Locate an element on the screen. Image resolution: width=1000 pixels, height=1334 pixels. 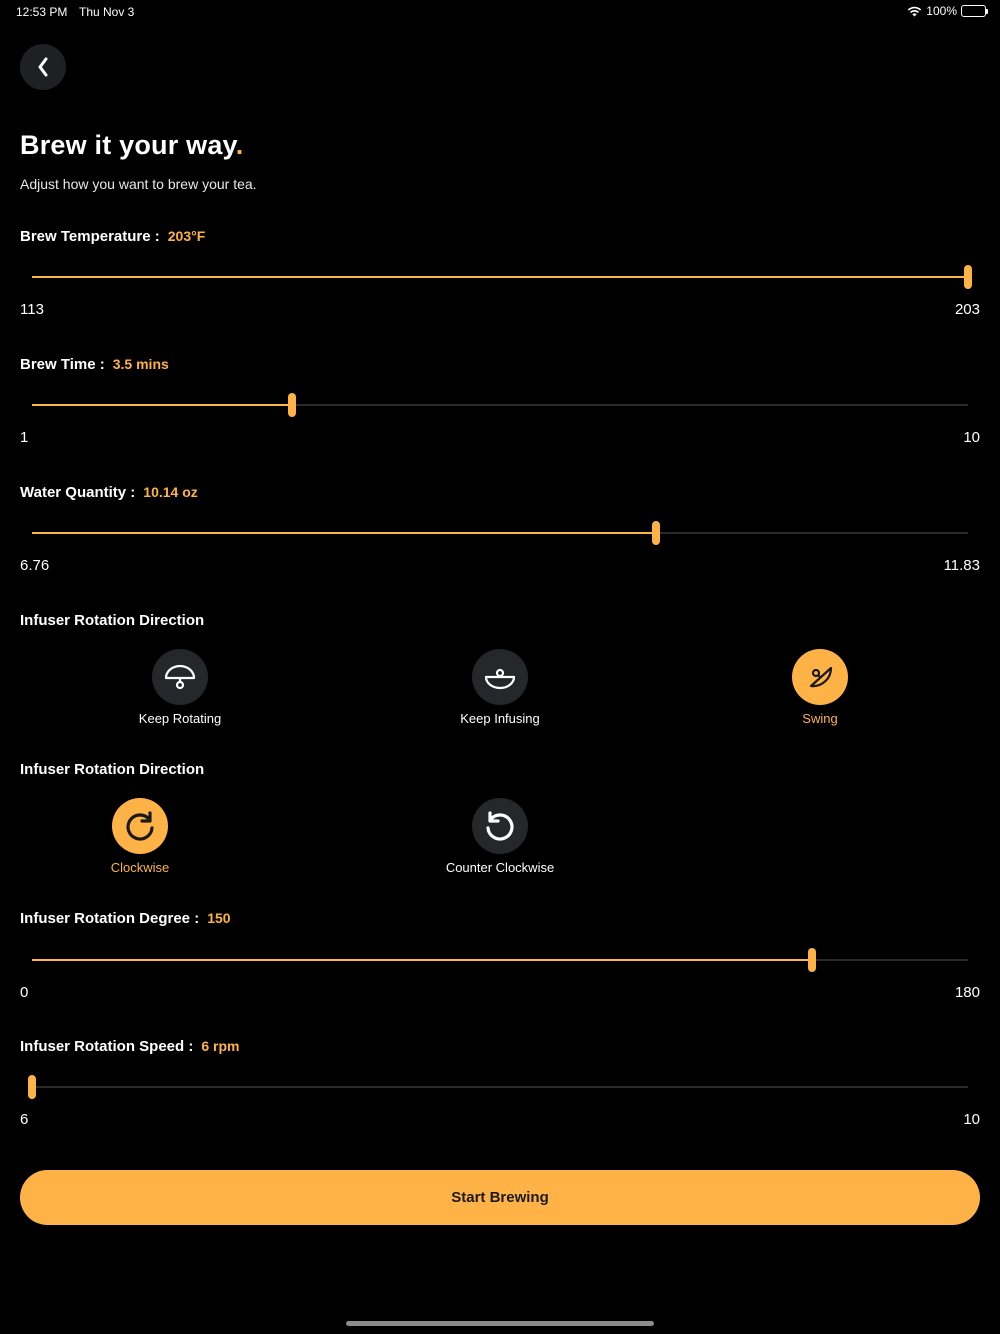
rotation-speed-max: 10 is located at coordinates (971, 1119).